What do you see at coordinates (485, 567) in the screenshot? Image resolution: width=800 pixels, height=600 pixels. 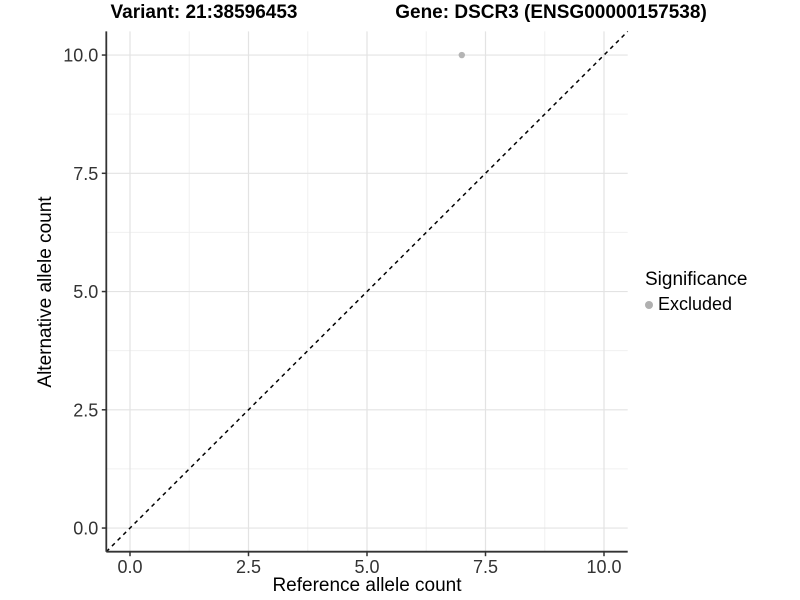 I see `x-tick-label: 7.5` at bounding box center [485, 567].